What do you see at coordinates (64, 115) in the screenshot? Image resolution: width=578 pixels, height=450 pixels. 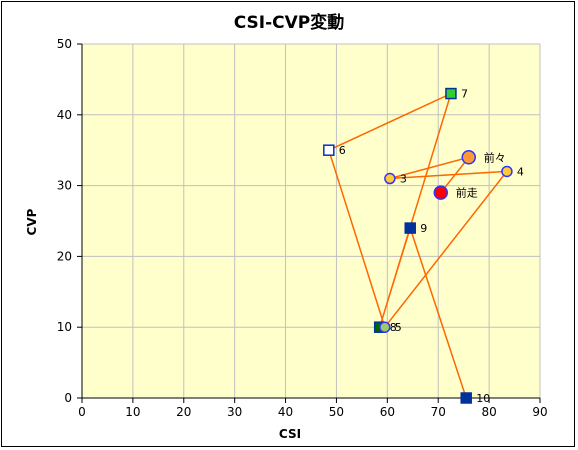 I see `y-tick-label: 40` at bounding box center [64, 115].